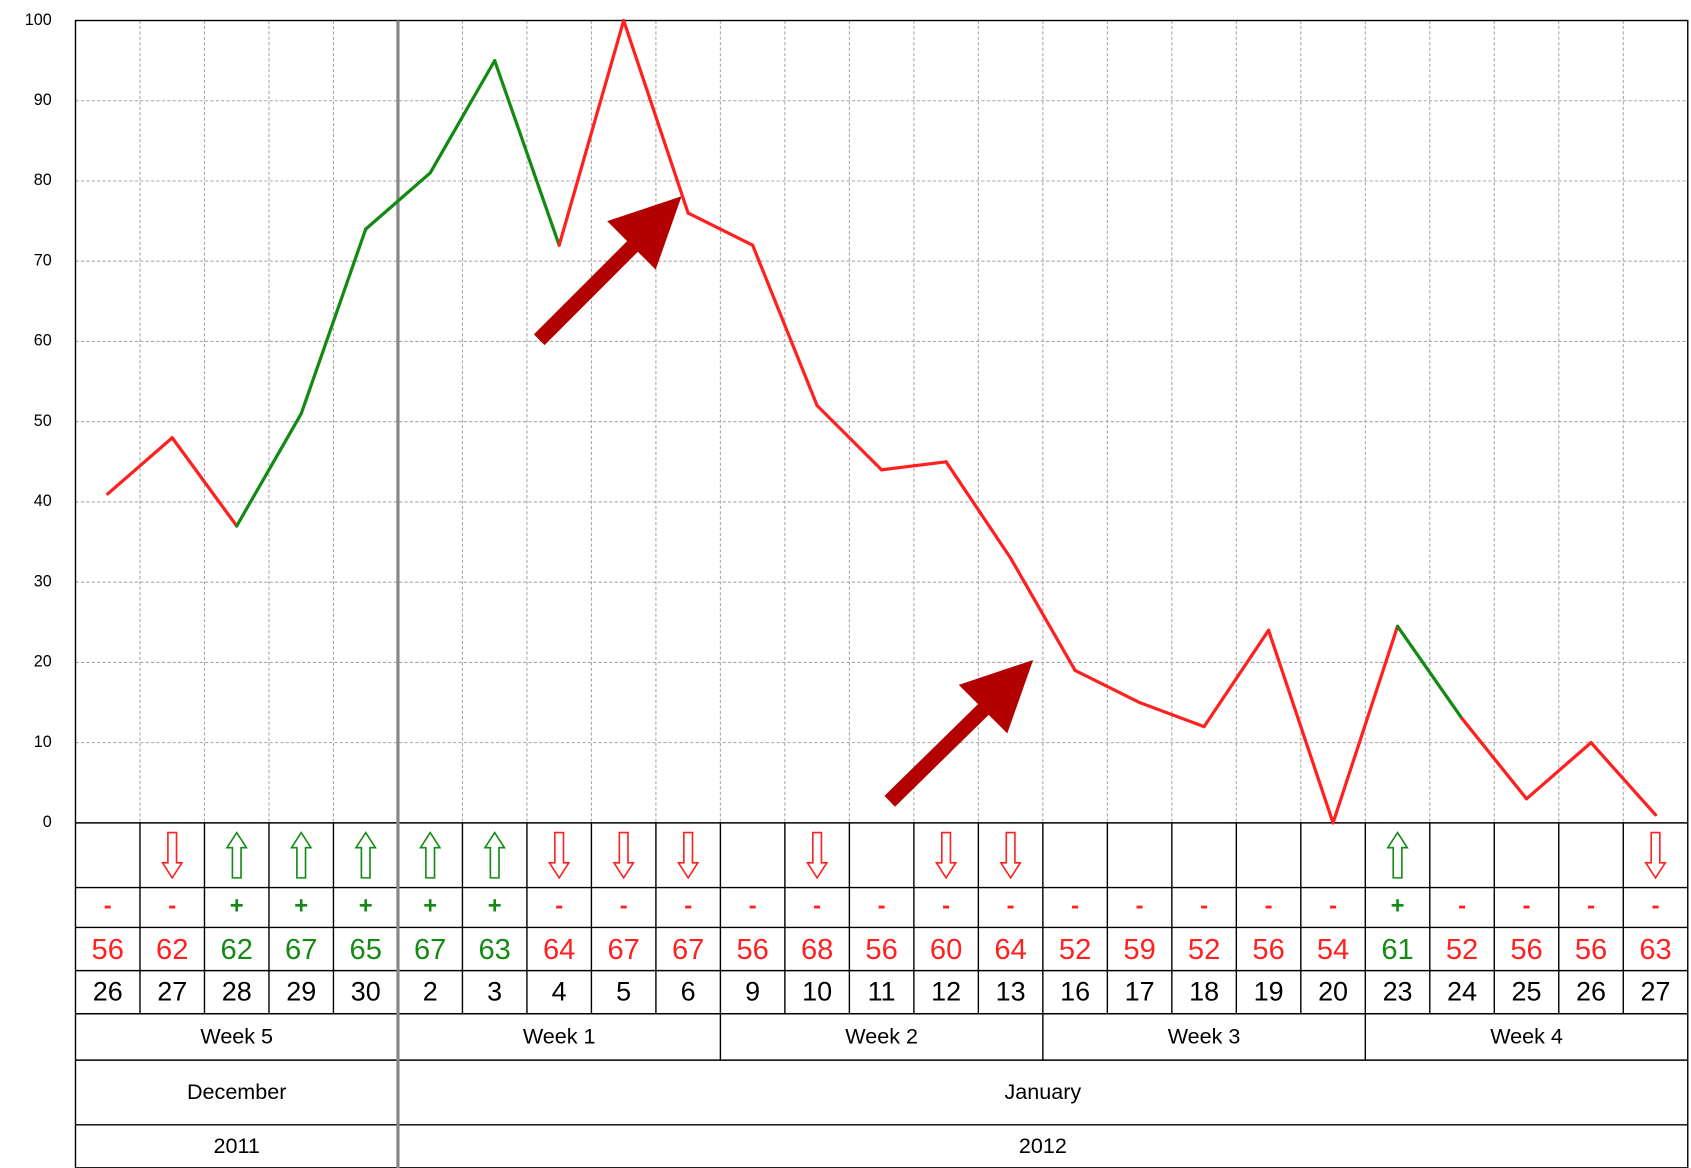 The width and height of the screenshot is (1691, 1168). Describe the element at coordinates (817, 991) in the screenshot. I see `x-tick-label: 10` at that location.